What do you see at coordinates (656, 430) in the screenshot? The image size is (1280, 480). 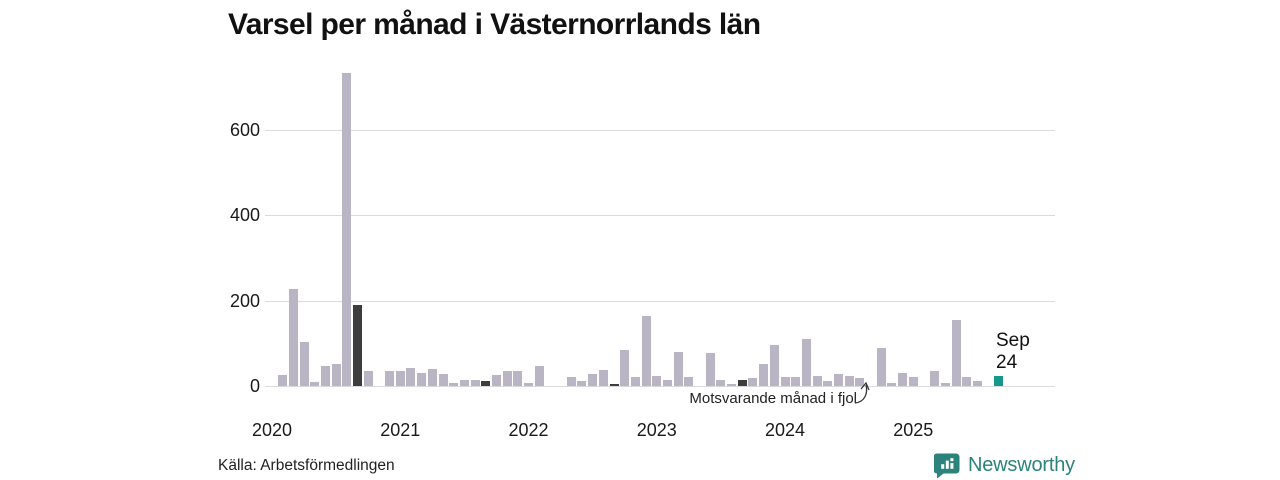 I see `x-tick-label-2023: 2023` at bounding box center [656, 430].